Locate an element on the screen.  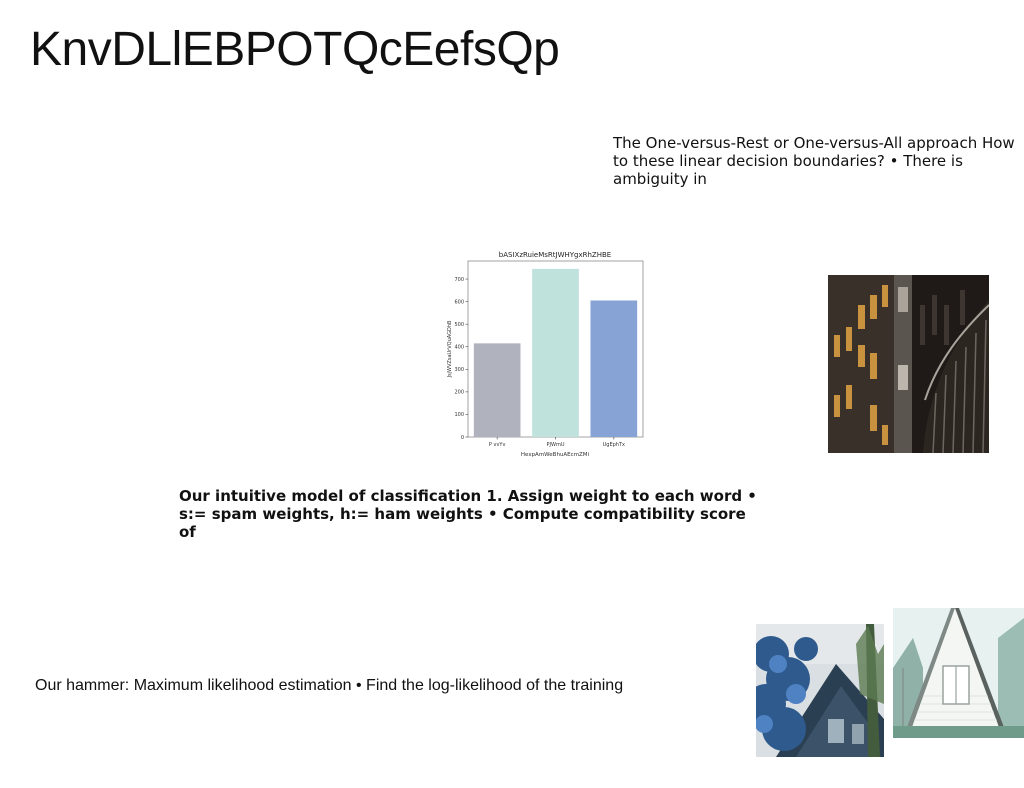
chart-plot-area: 0 100 200 300 400 500 600 700 P vvYv PJWmU UgEphTx is located at coordinates (549, 354).